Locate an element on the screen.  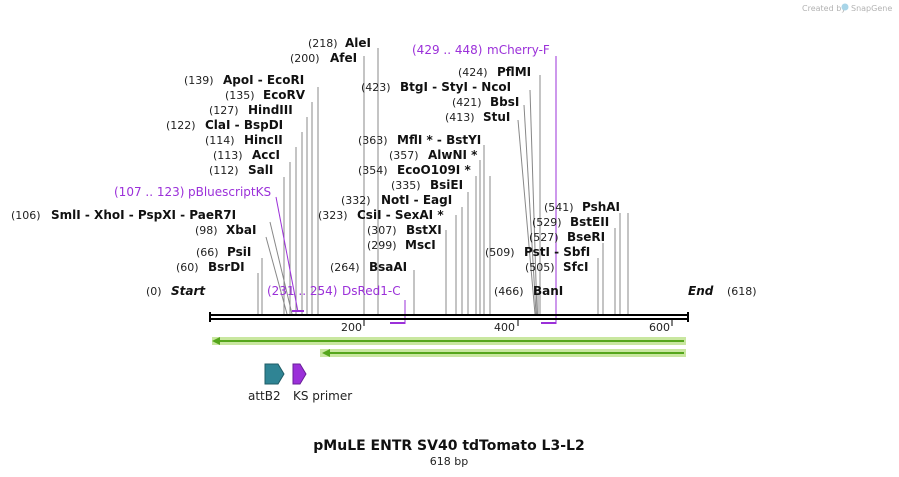
site-label: StuI is located at coordinates (496, 117).